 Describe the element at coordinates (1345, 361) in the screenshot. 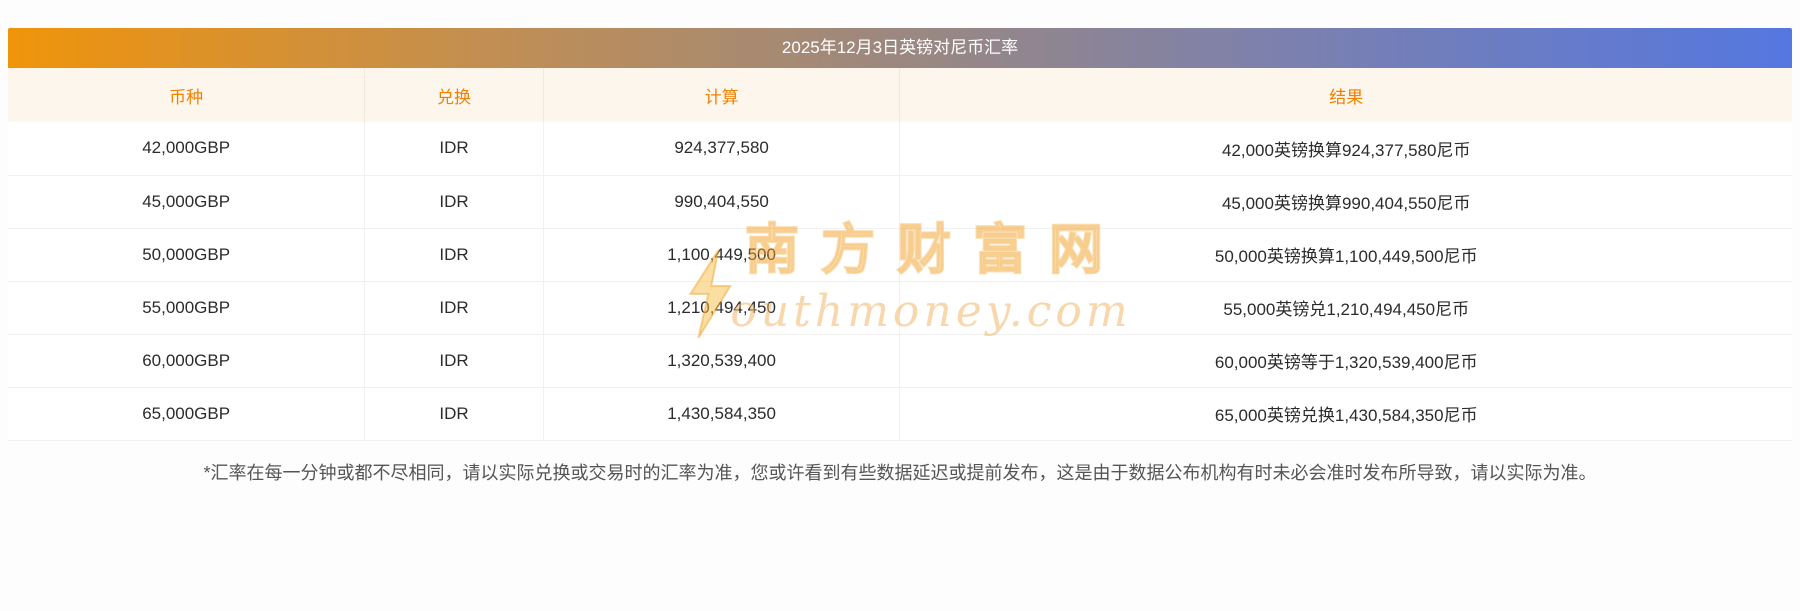

I see `cell-result: 60,000英镑等于1,320,539,400尼币` at that location.